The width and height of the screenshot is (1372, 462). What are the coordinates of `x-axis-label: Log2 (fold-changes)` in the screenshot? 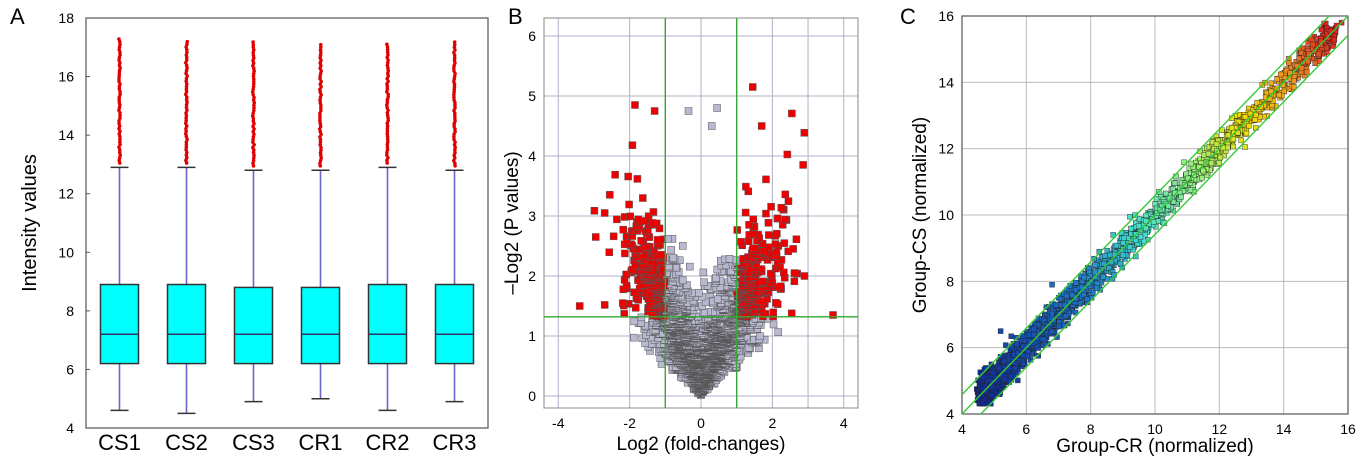 It's located at (701, 444).